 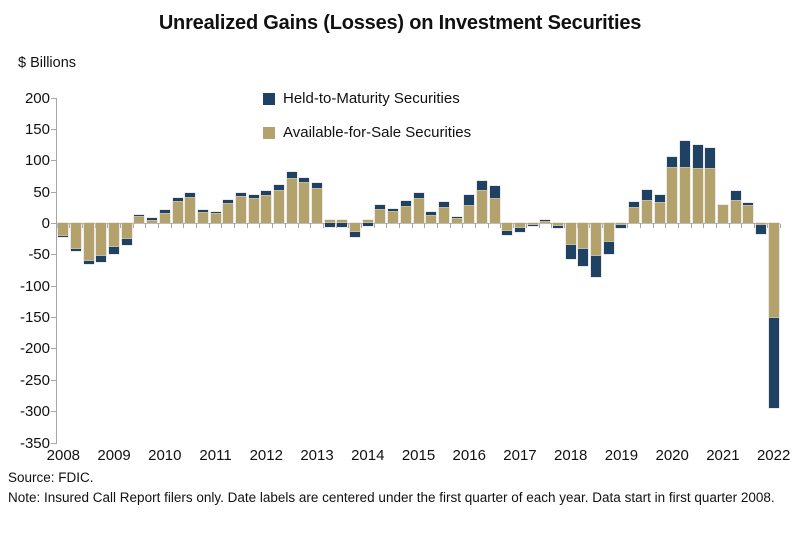 What do you see at coordinates (735, 212) in the screenshot?
I see `bar-2021-Q2-afs` at bounding box center [735, 212].